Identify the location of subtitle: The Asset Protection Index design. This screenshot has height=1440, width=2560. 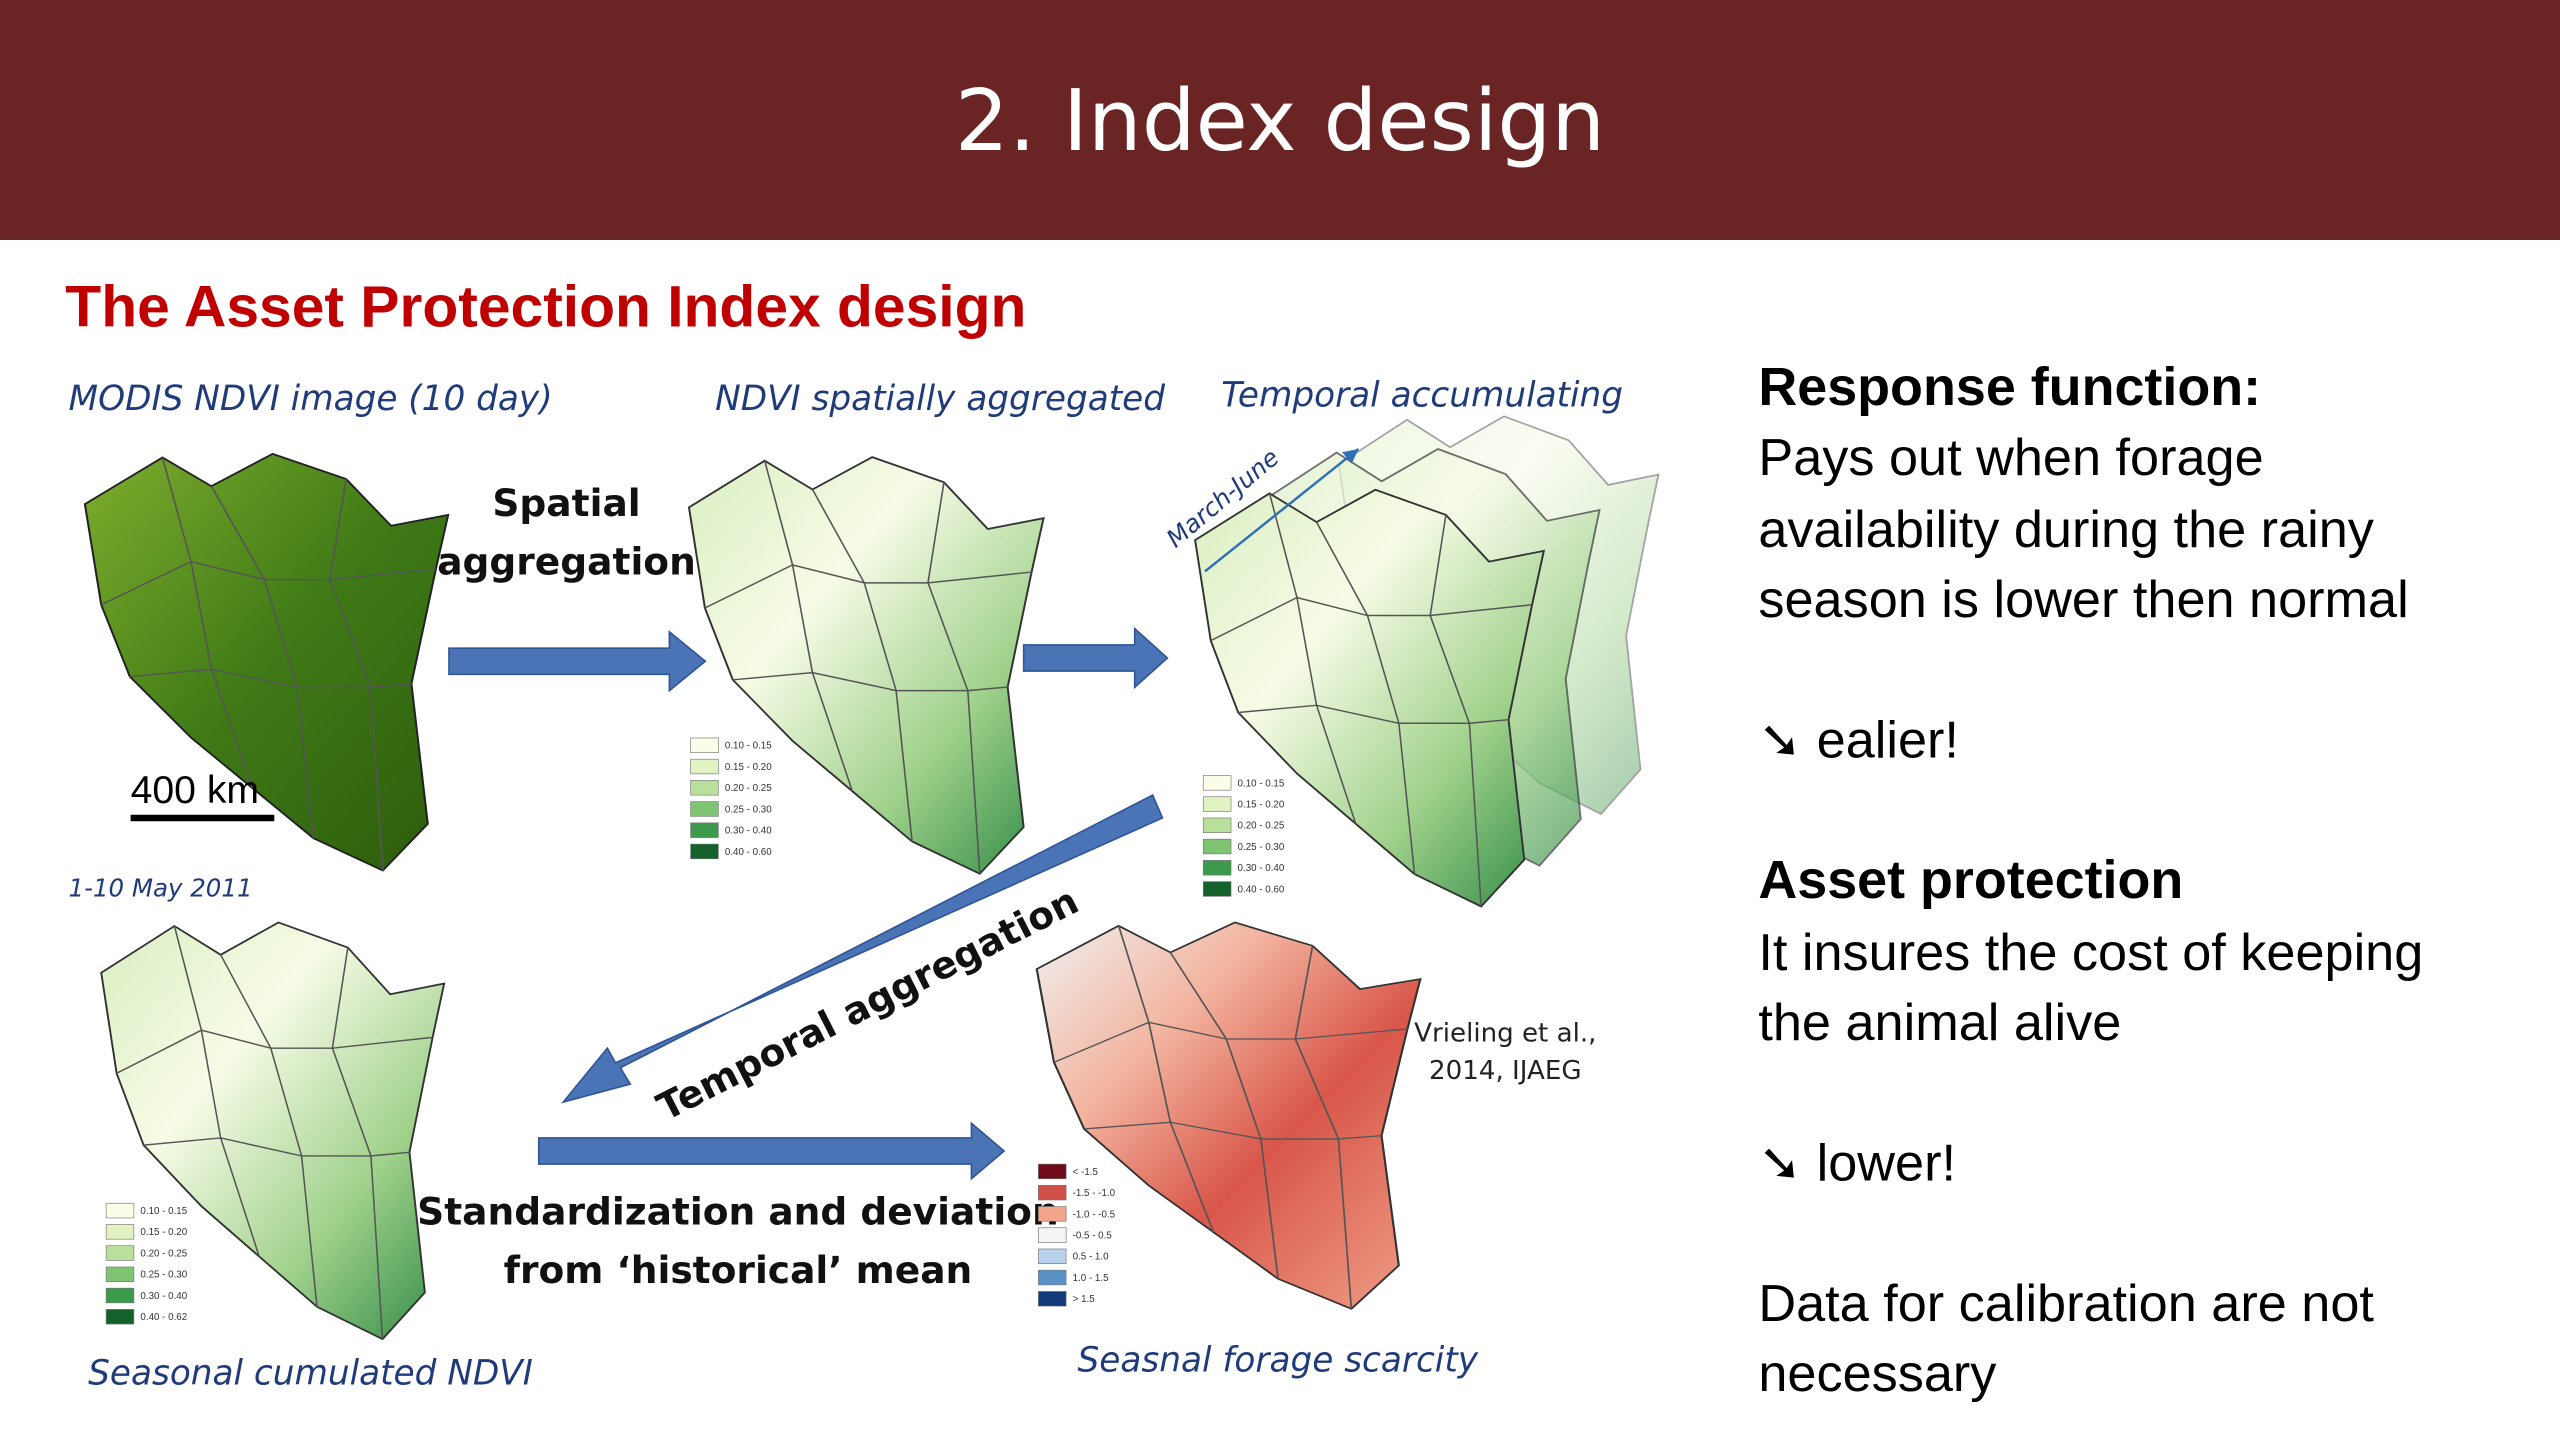
(545, 307).